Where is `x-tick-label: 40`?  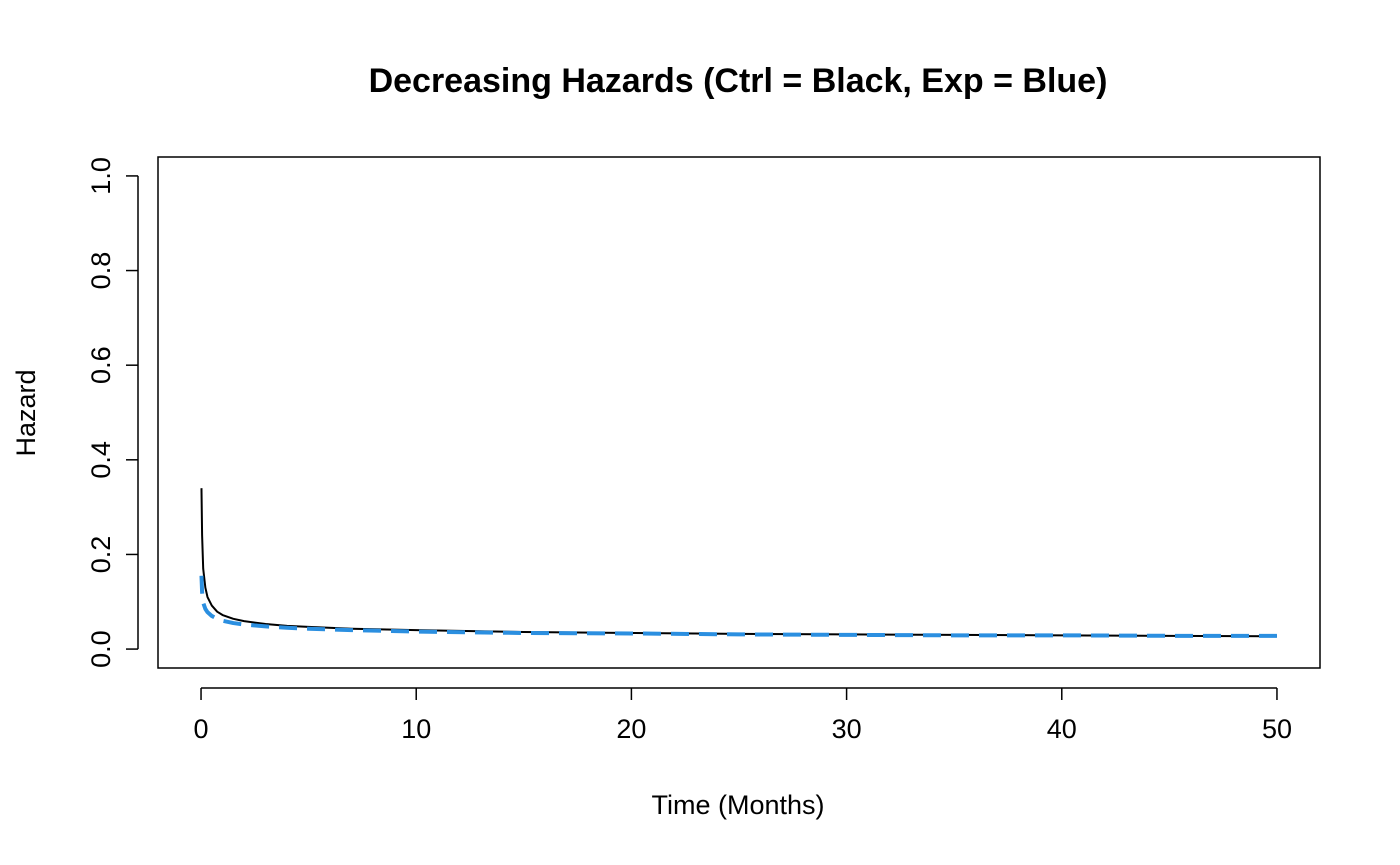
x-tick-label: 40 is located at coordinates (1062, 729).